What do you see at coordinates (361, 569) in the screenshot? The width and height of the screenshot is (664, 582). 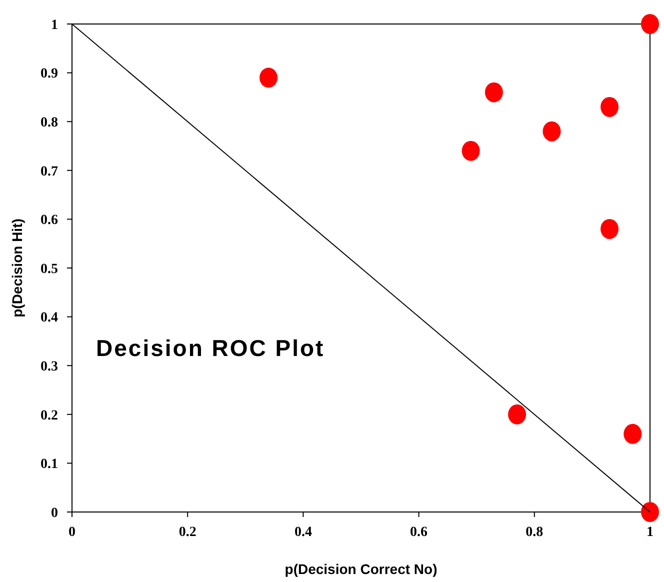 I see `x-axis-title: p(Decision Correct No)` at bounding box center [361, 569].